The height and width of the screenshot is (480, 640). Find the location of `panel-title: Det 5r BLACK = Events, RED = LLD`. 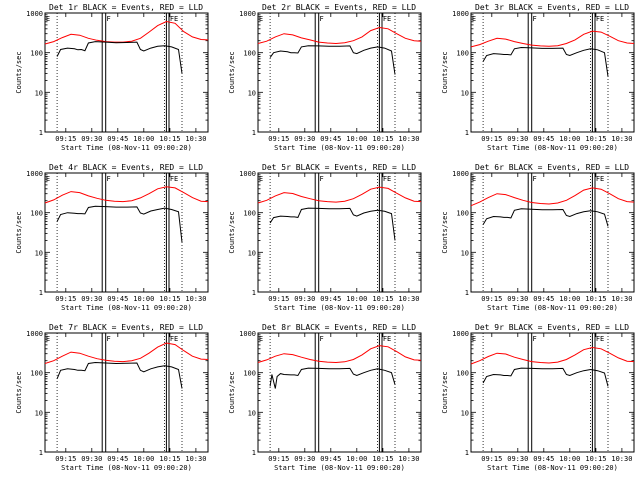

panel-title: Det 5r BLACK = Events, RED = LLD is located at coordinates (339, 167).